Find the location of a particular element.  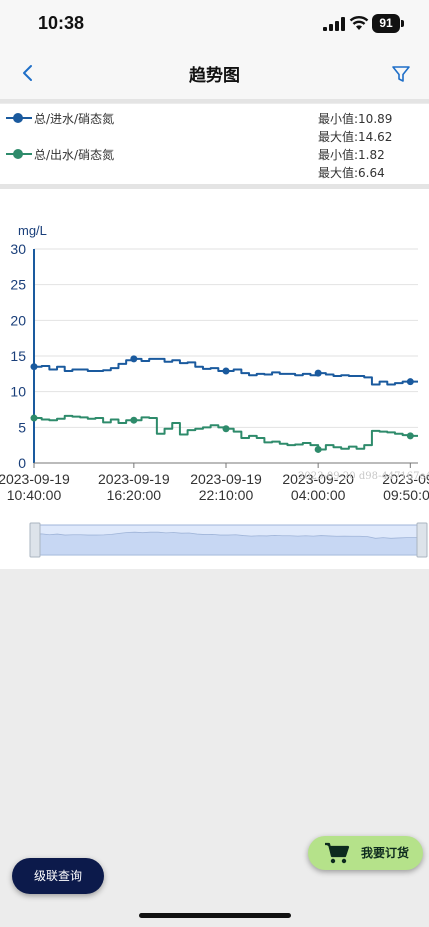

x-tick-date: 2023-09- is located at coordinates (405, 479).